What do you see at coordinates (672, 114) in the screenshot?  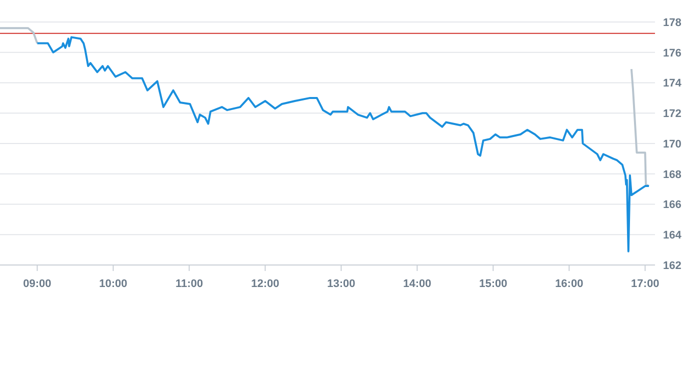 I see `y-tick-label: 172` at bounding box center [672, 114].